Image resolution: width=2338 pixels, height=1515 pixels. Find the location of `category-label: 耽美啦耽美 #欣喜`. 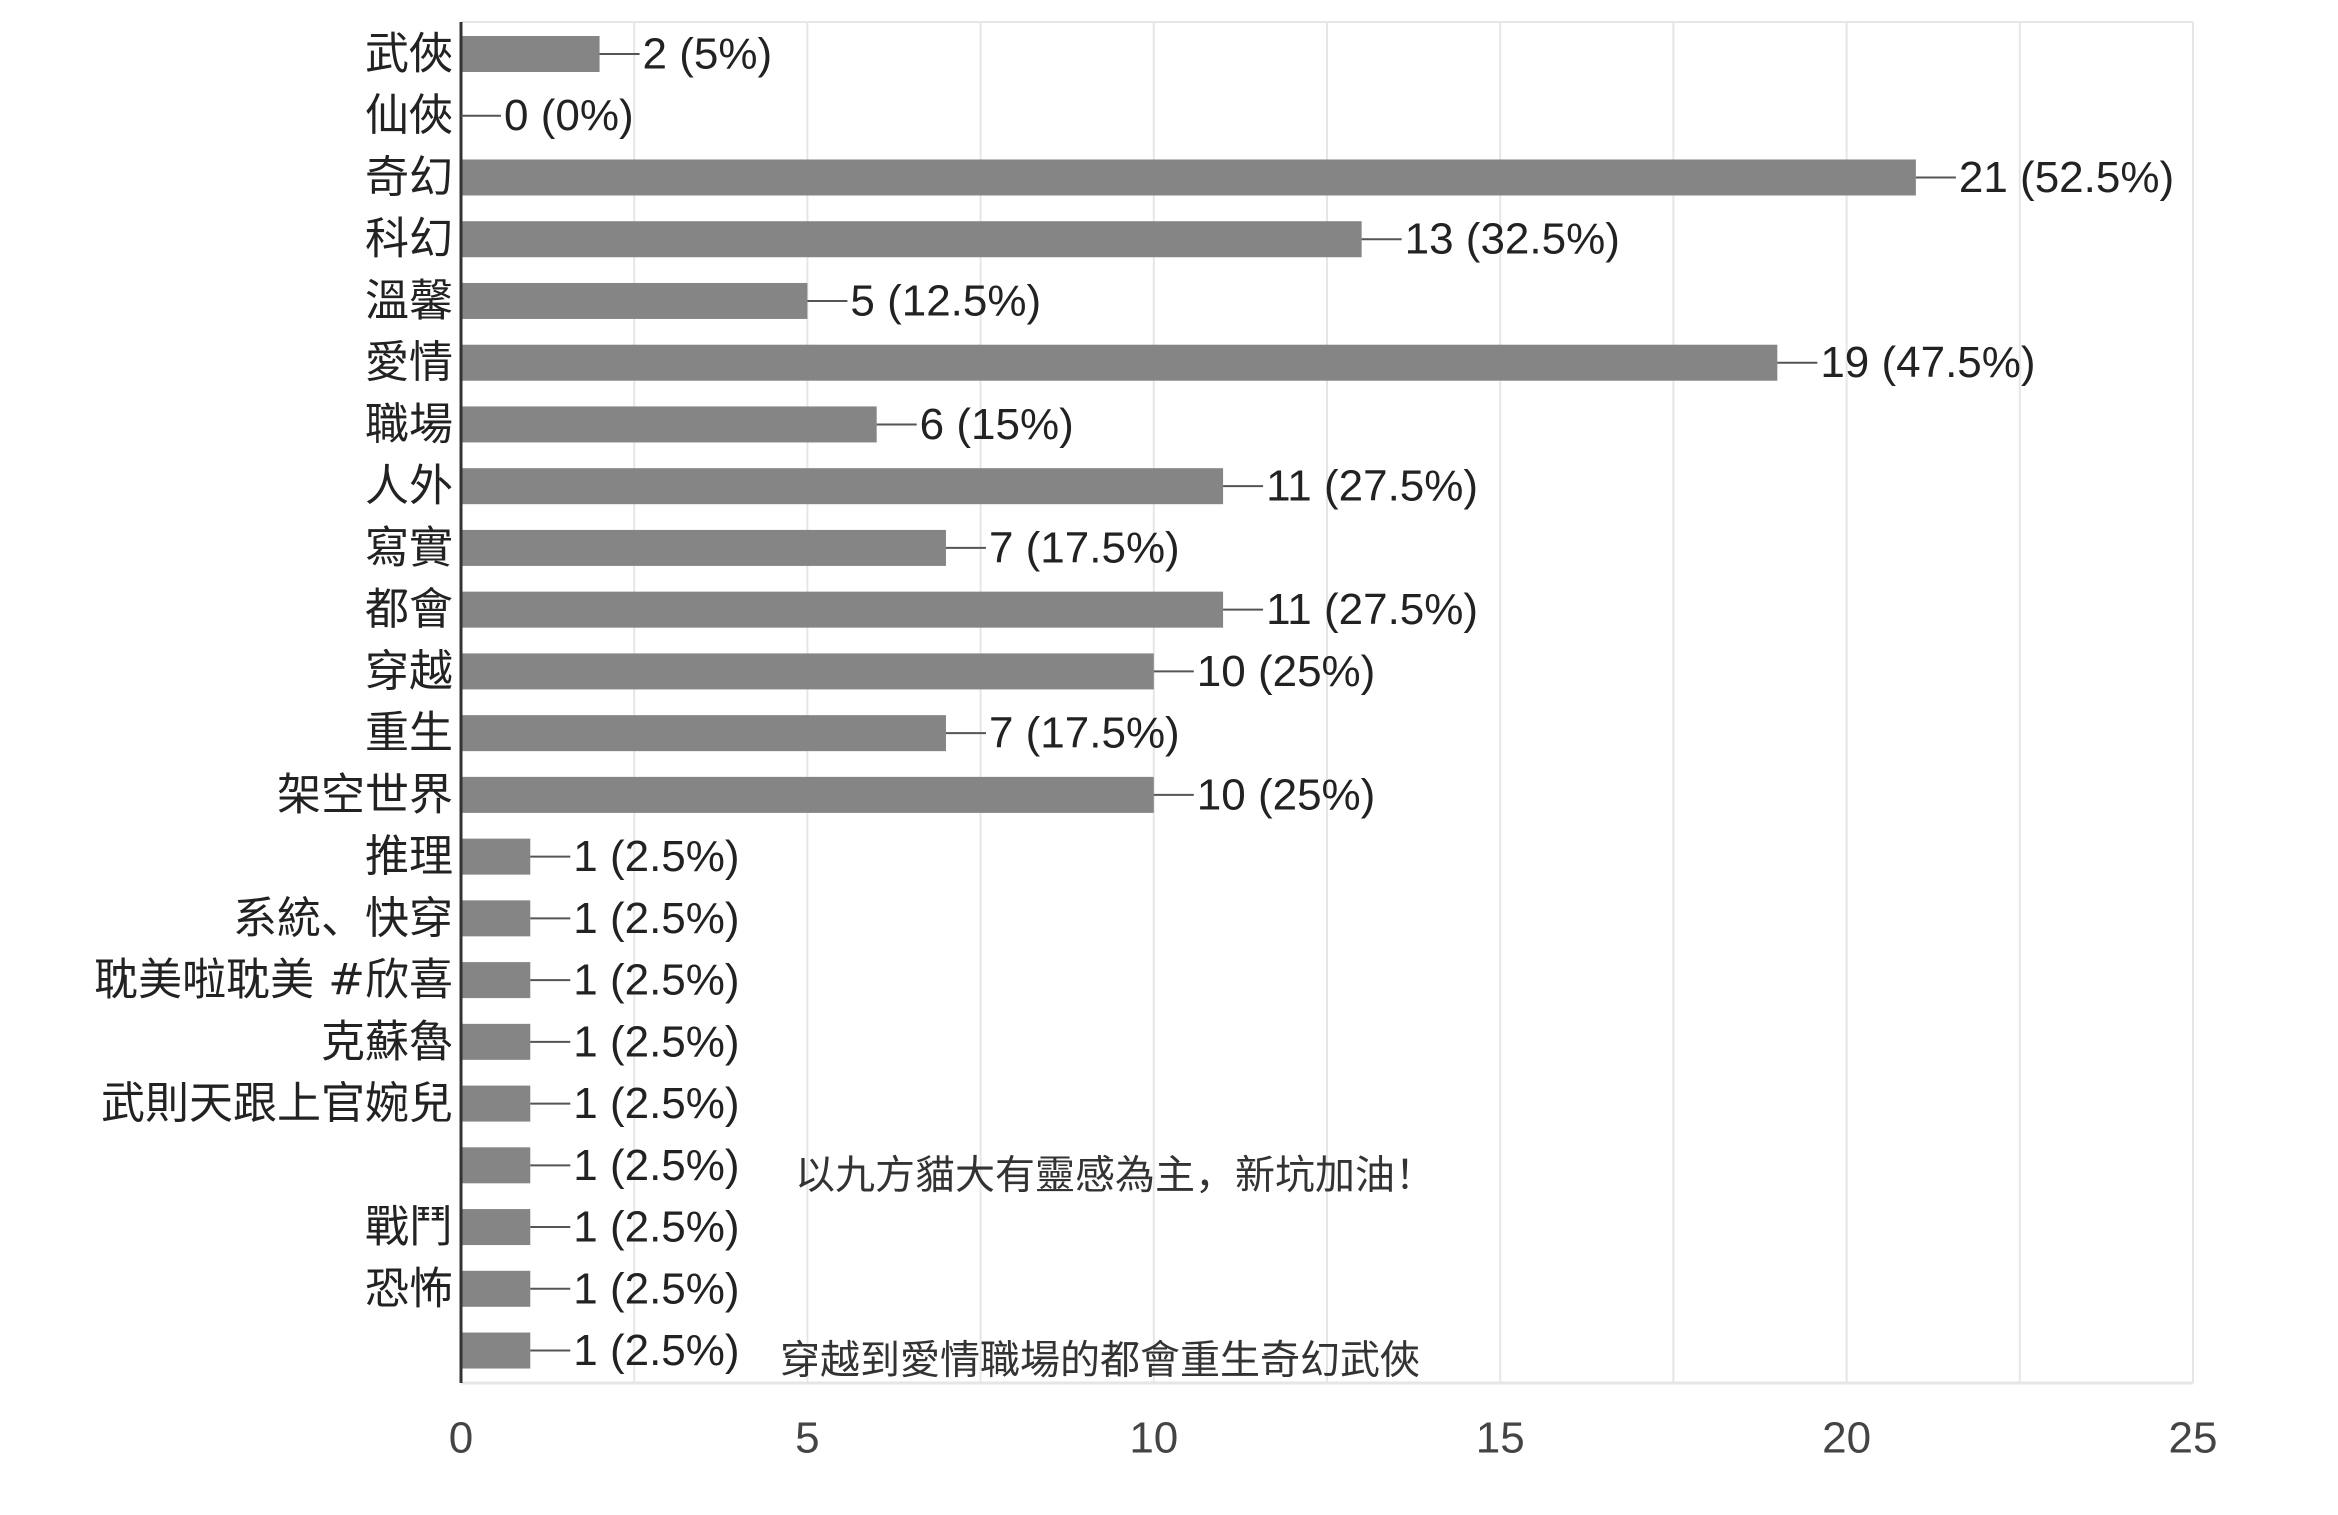

category-label: 耽美啦耽美 #欣喜 is located at coordinates (273, 980).